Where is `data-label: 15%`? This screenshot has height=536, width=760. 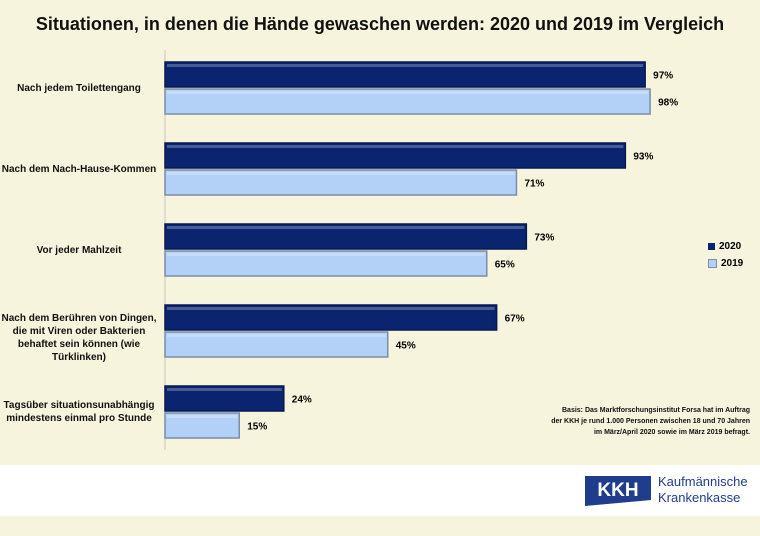 data-label: 15% is located at coordinates (257, 427).